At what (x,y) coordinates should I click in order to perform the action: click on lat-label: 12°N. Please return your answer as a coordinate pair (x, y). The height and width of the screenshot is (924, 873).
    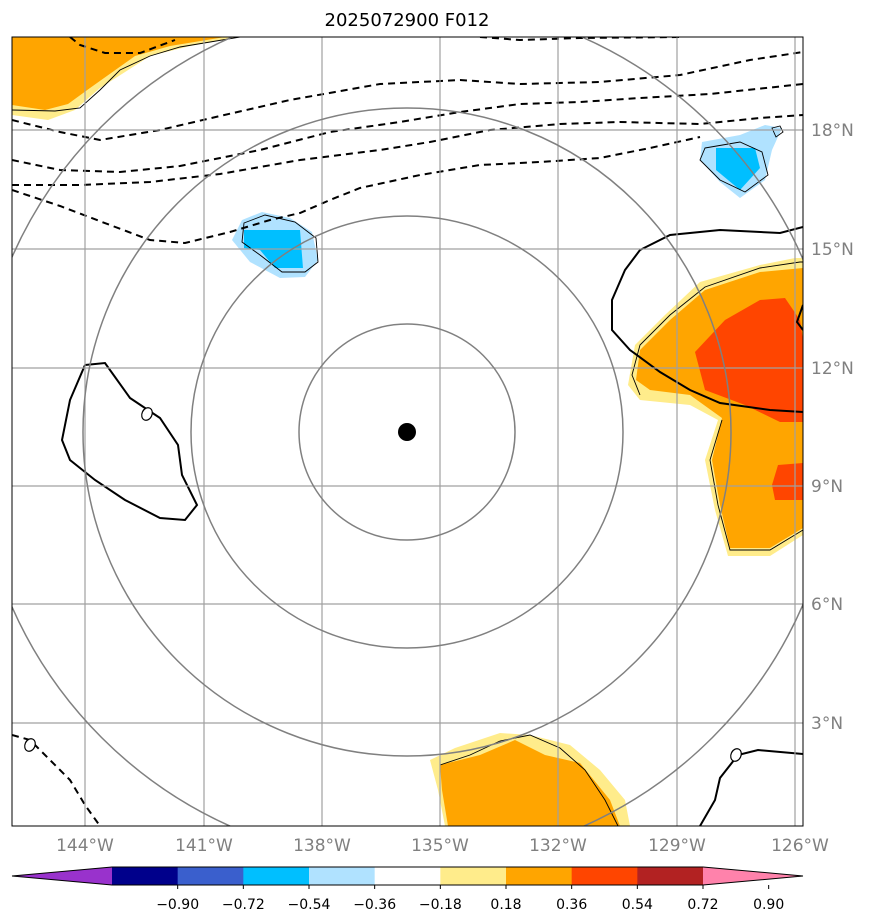
    Looking at the image, I should click on (832, 369).